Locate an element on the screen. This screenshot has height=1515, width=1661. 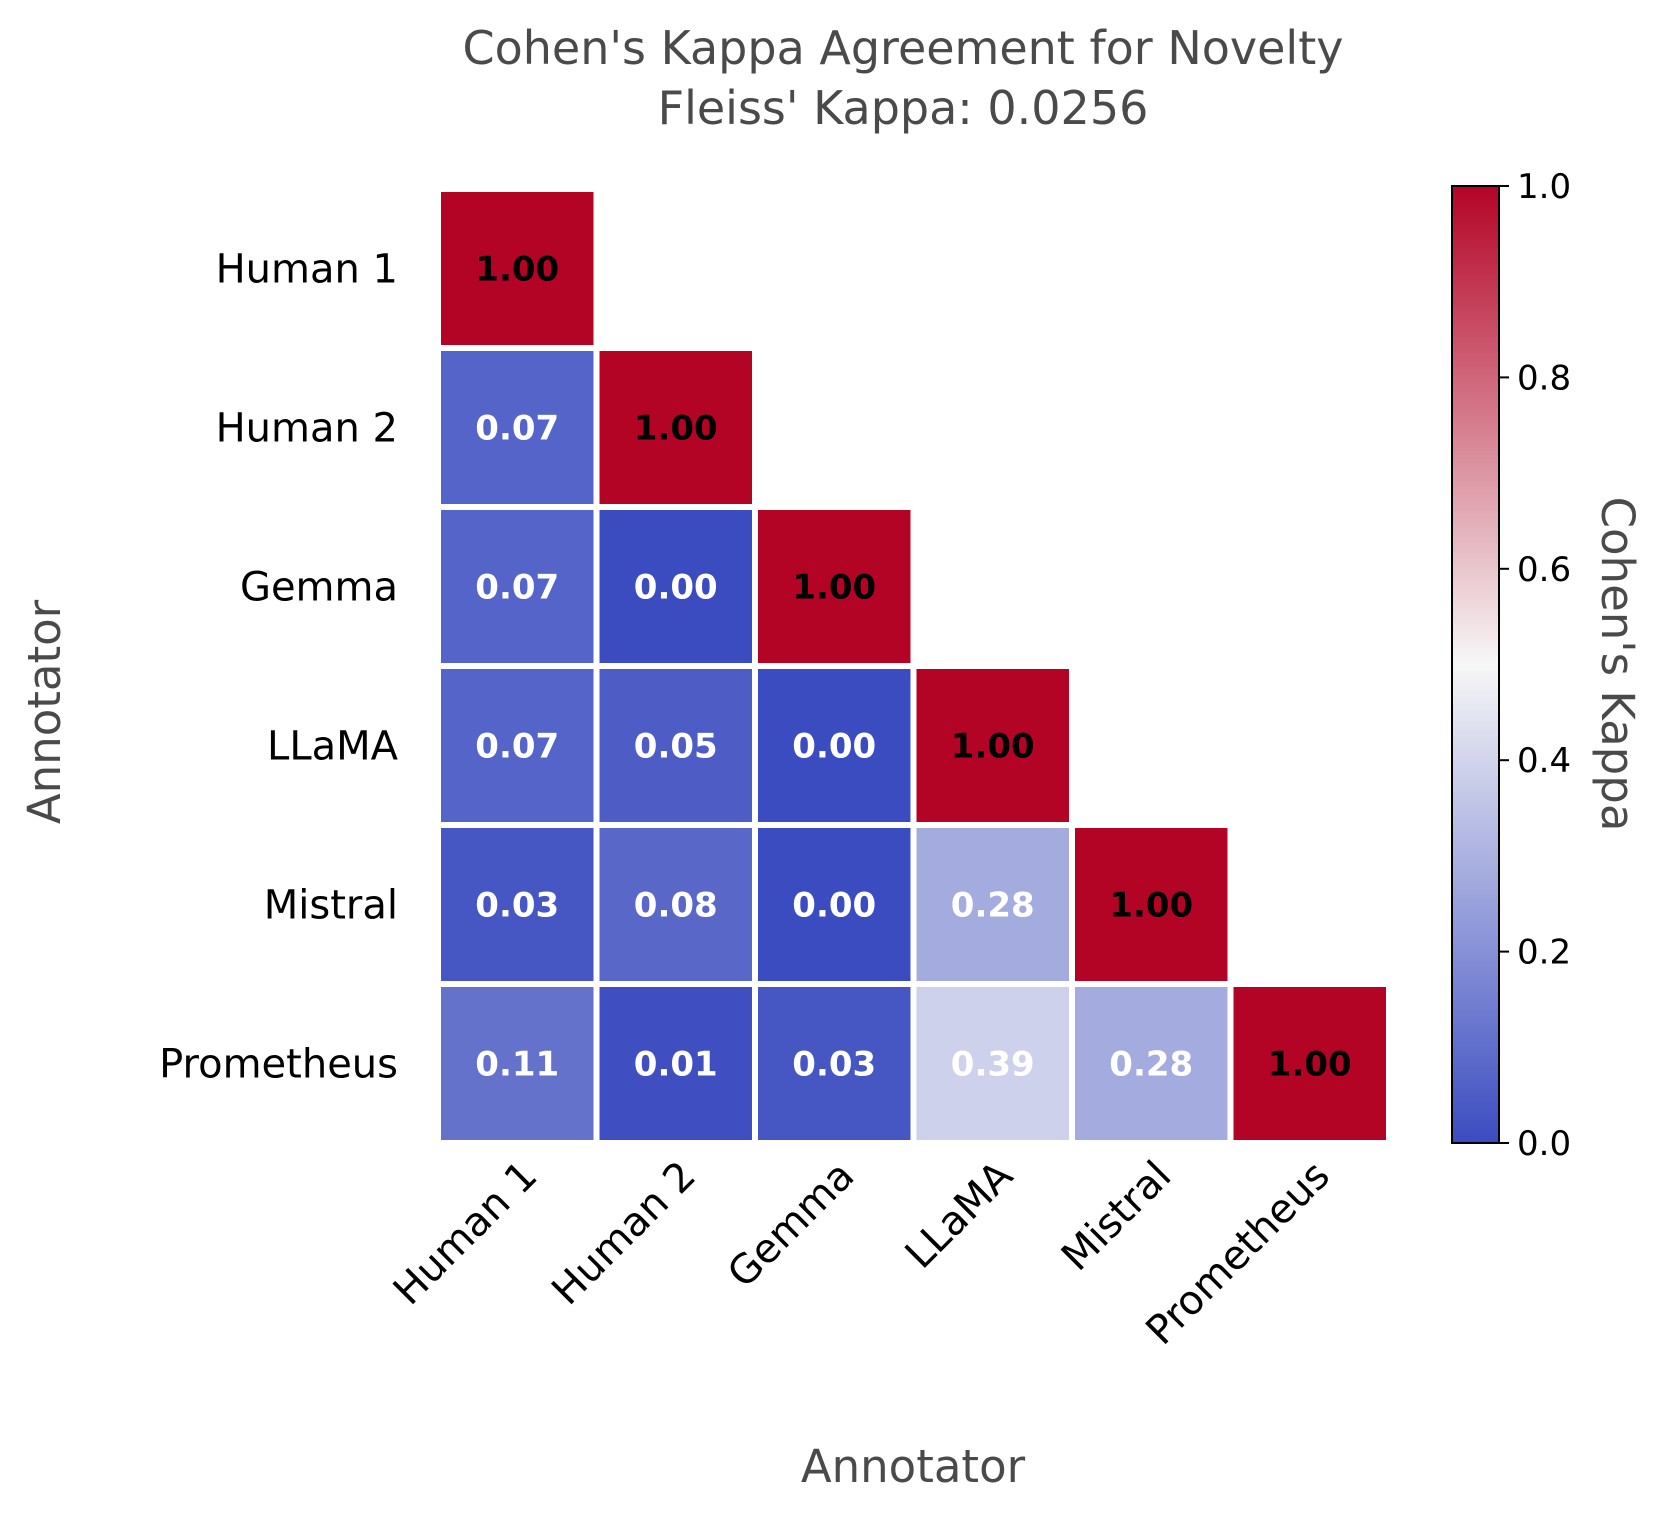
y-tick-label: LLaMA is located at coordinates (333, 747).